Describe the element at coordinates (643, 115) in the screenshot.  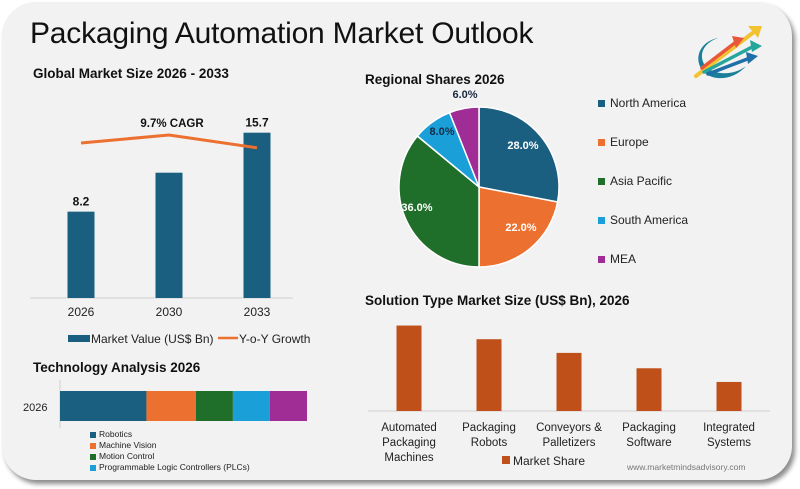
I see `legend-item-north-america: North America` at that location.